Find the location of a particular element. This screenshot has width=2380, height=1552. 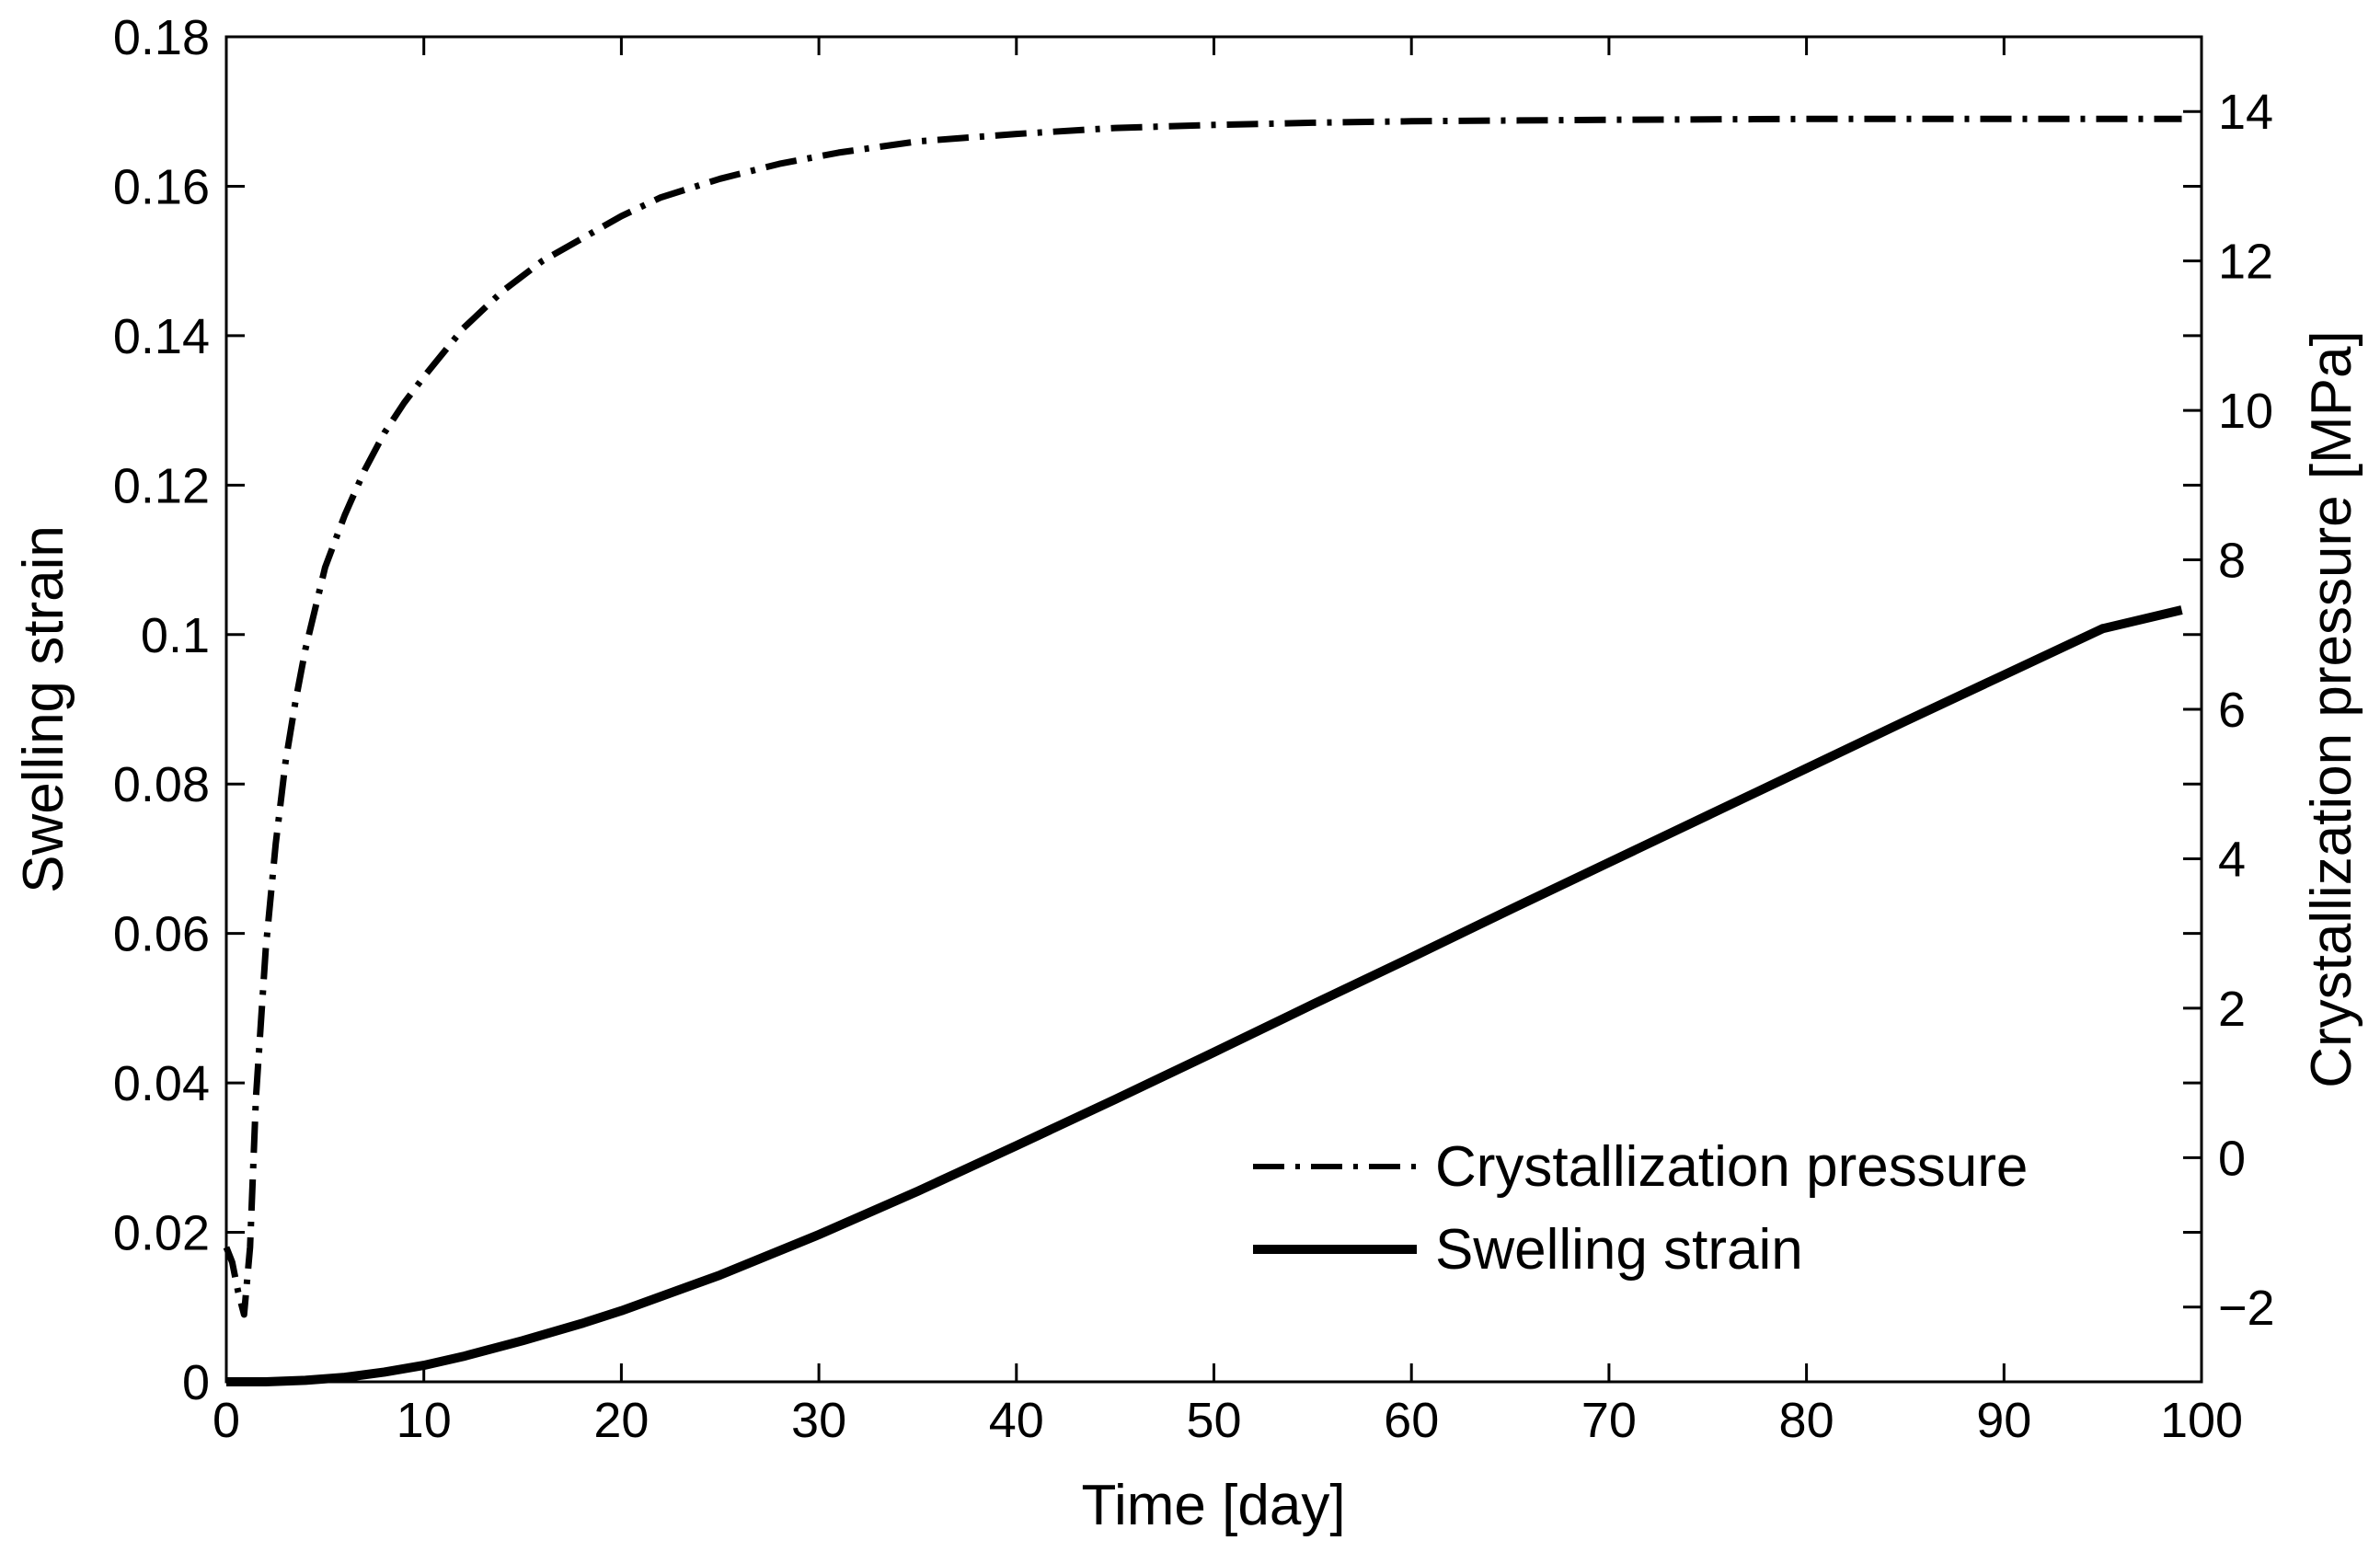

x-axis-title: Time [day] is located at coordinates (1213, 1505).